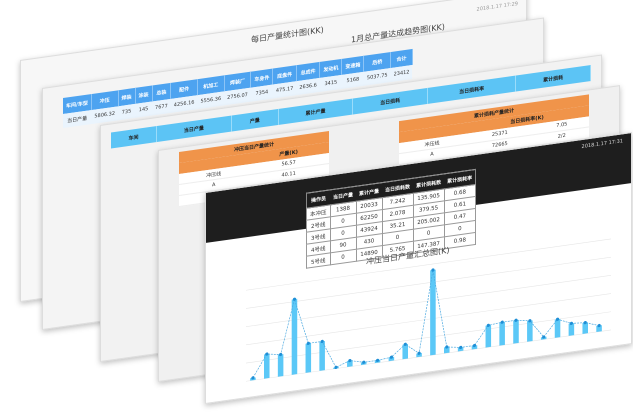 The image size is (633, 414). I want to click on table-cell: 7354, so click(261, 93).